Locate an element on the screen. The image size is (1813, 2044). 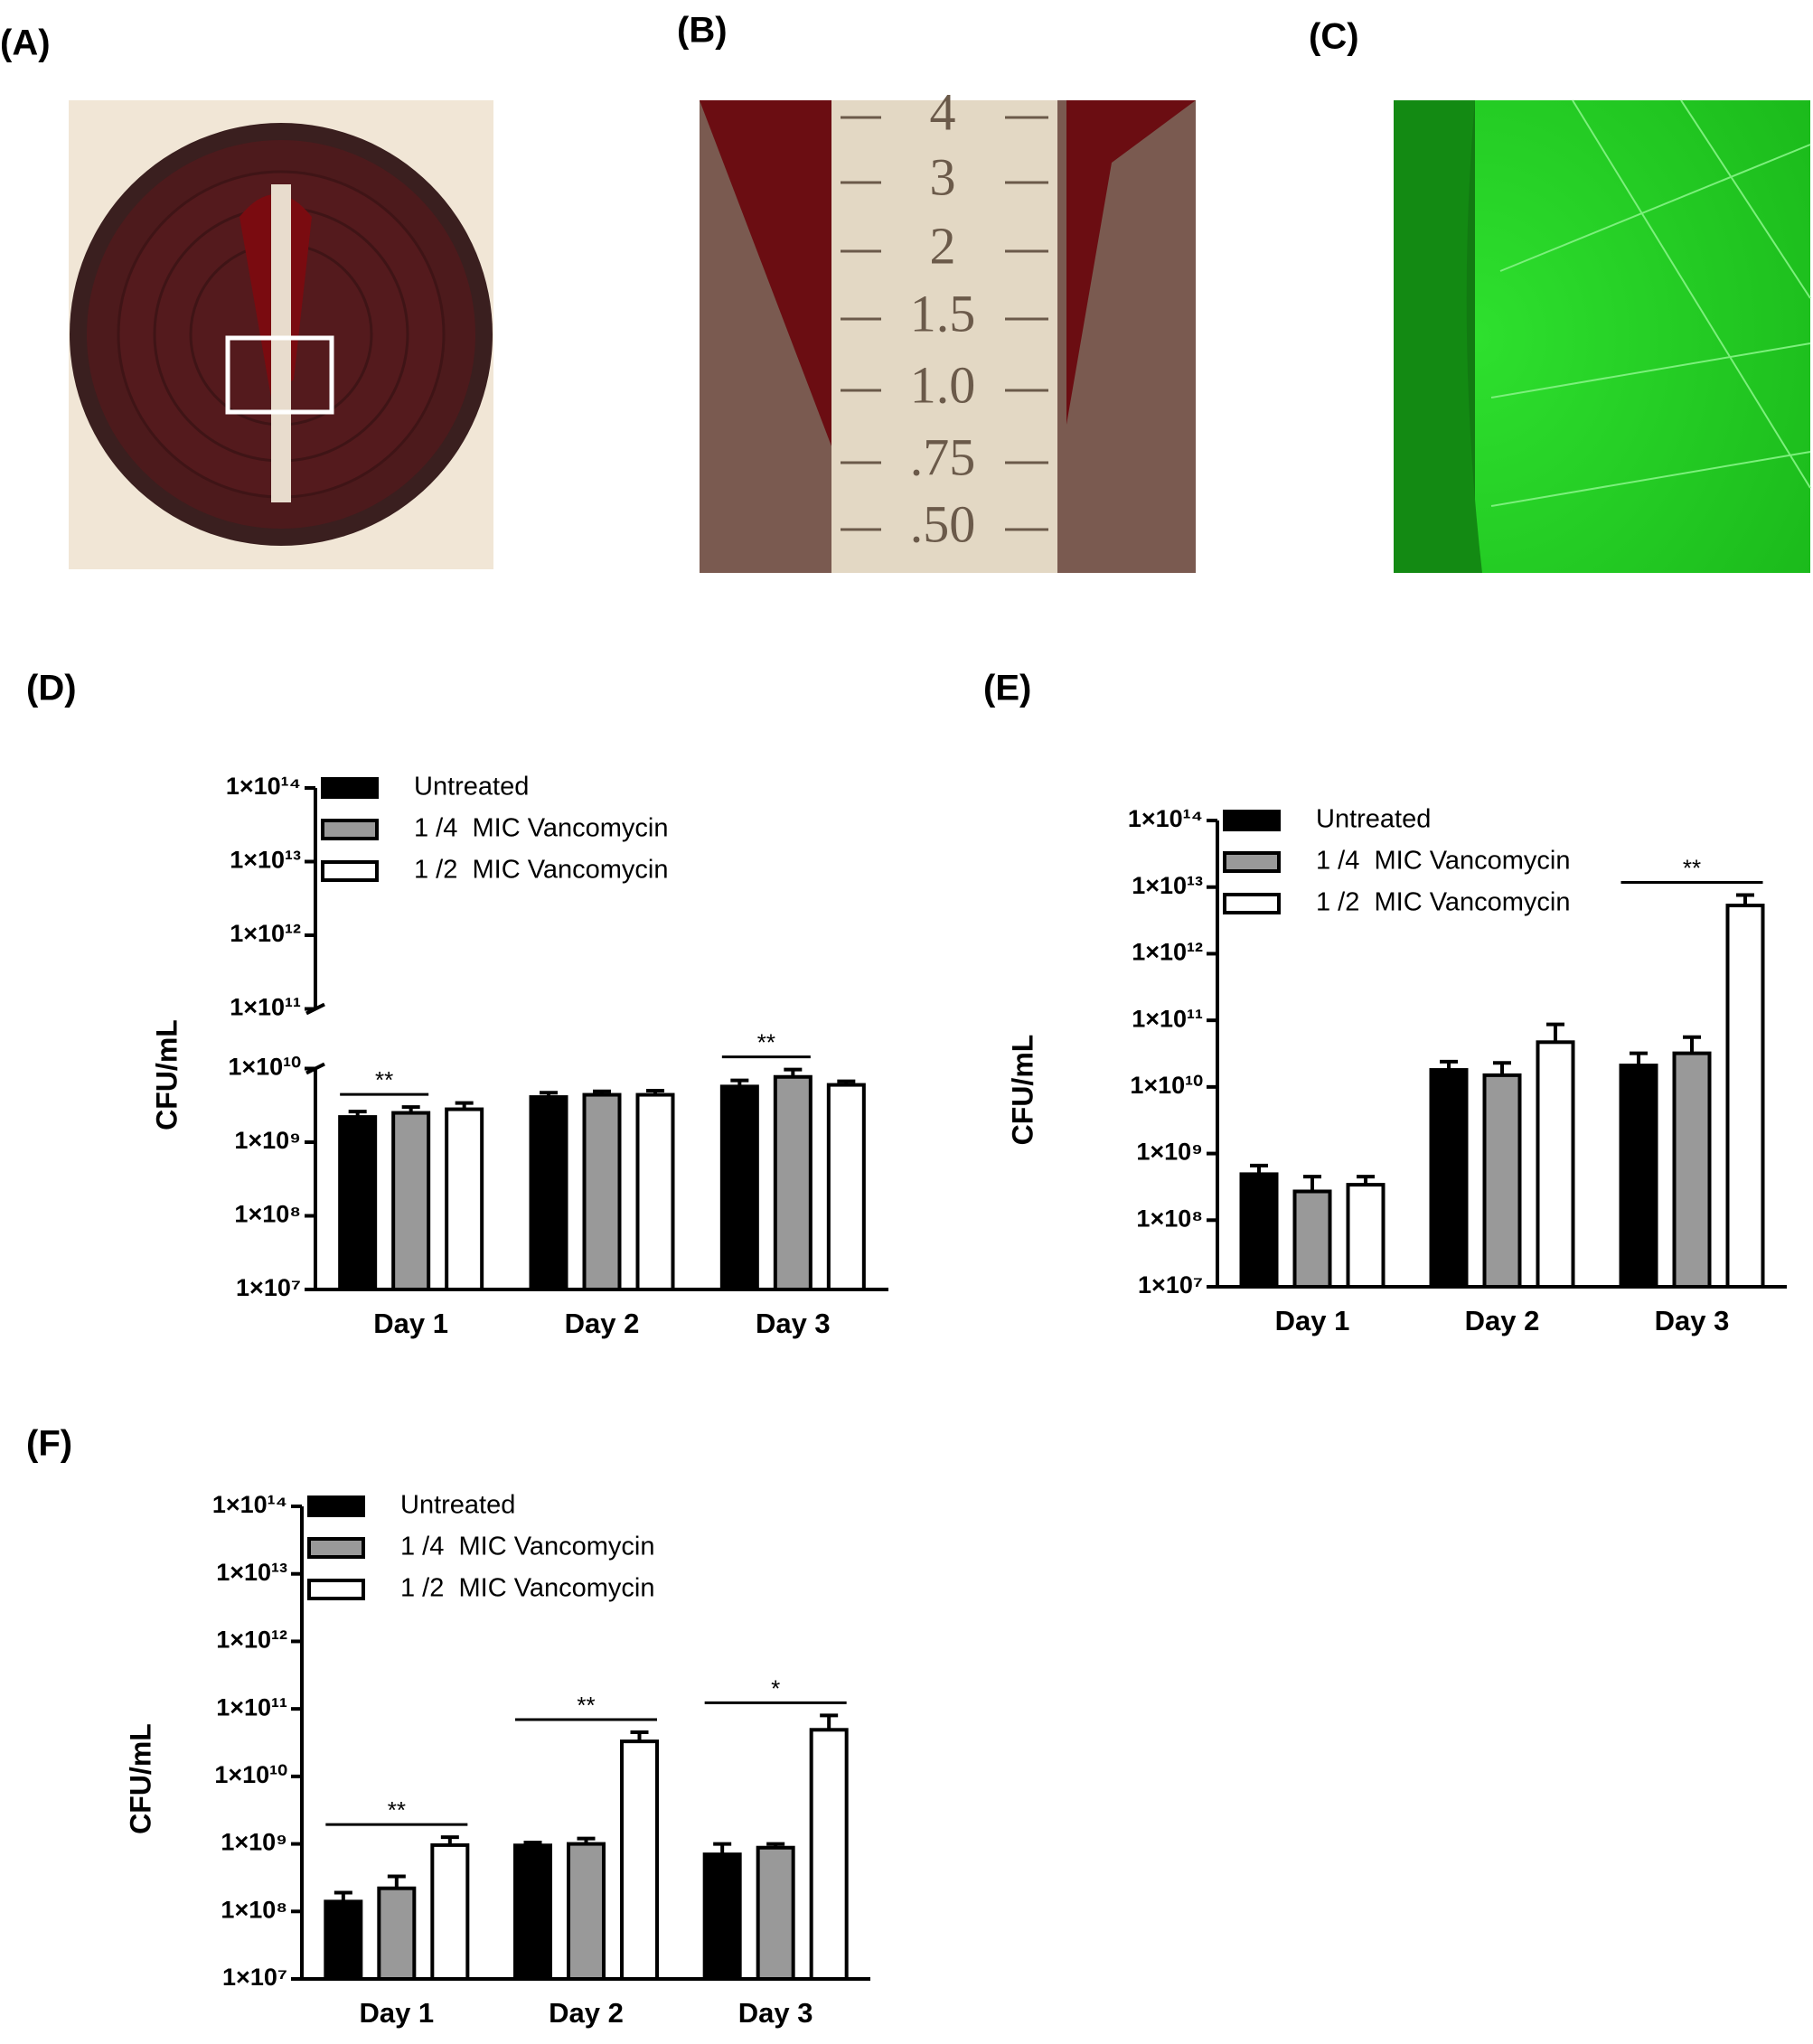
scale-label: 1.5 is located at coordinates (943, 313).